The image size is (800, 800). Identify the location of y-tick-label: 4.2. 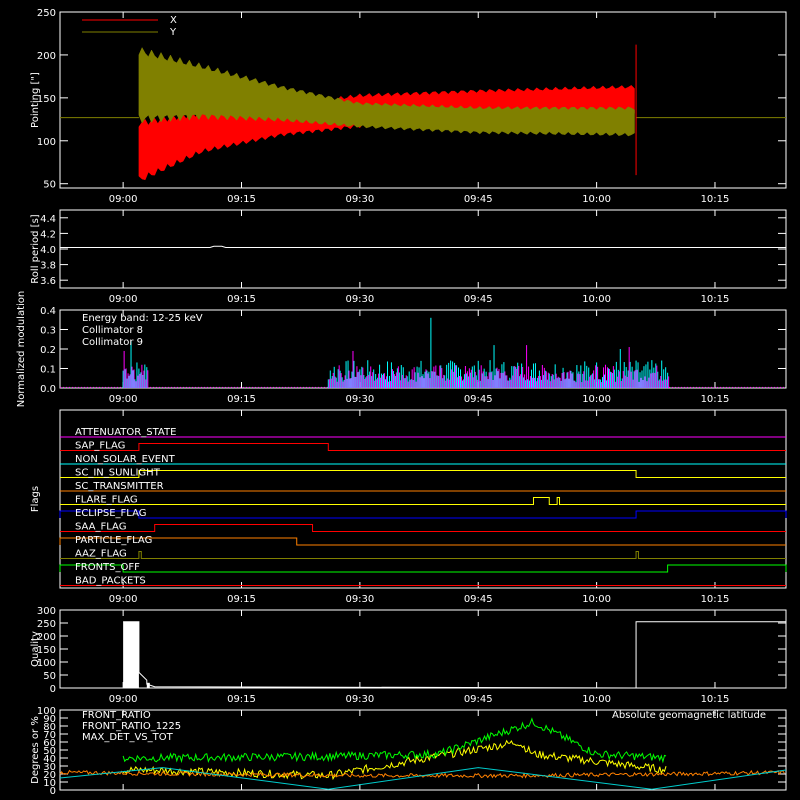
(48, 234).